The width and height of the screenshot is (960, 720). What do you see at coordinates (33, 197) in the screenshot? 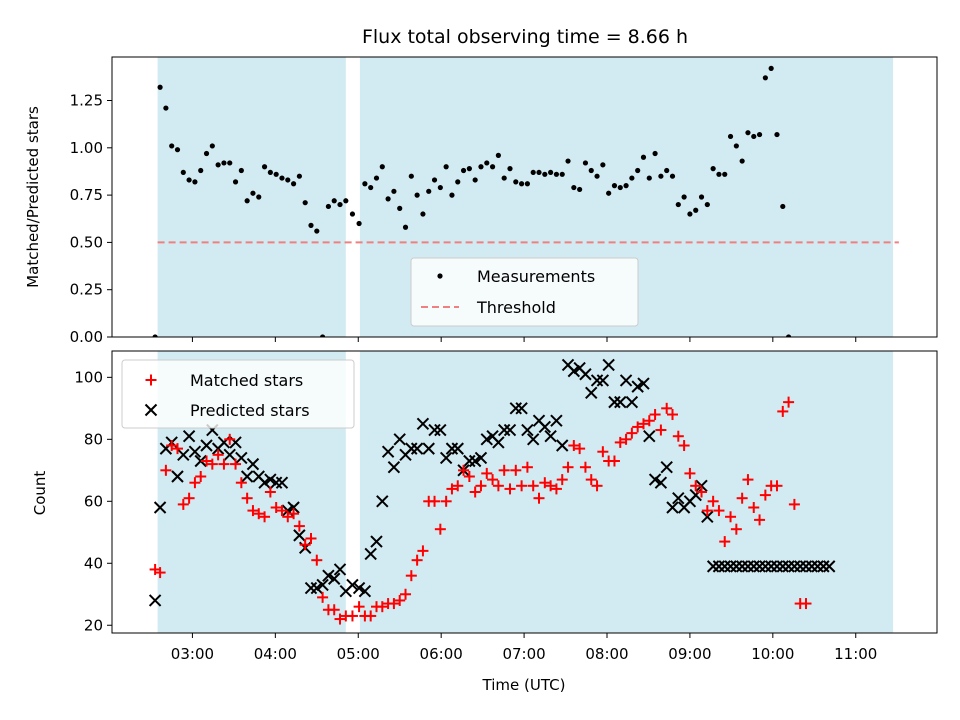
I see `top-y-axis-label: Matched/Predicted stars` at bounding box center [33, 197].